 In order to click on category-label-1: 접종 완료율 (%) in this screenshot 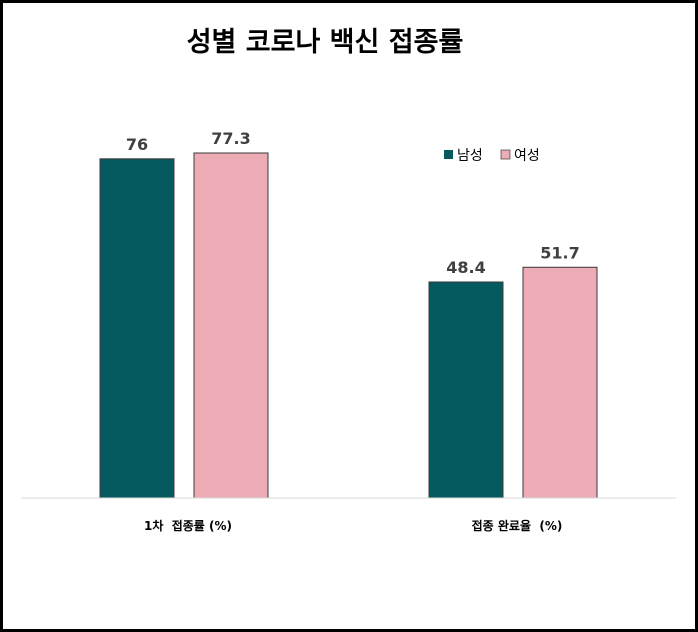, I will do `click(517, 526)`.